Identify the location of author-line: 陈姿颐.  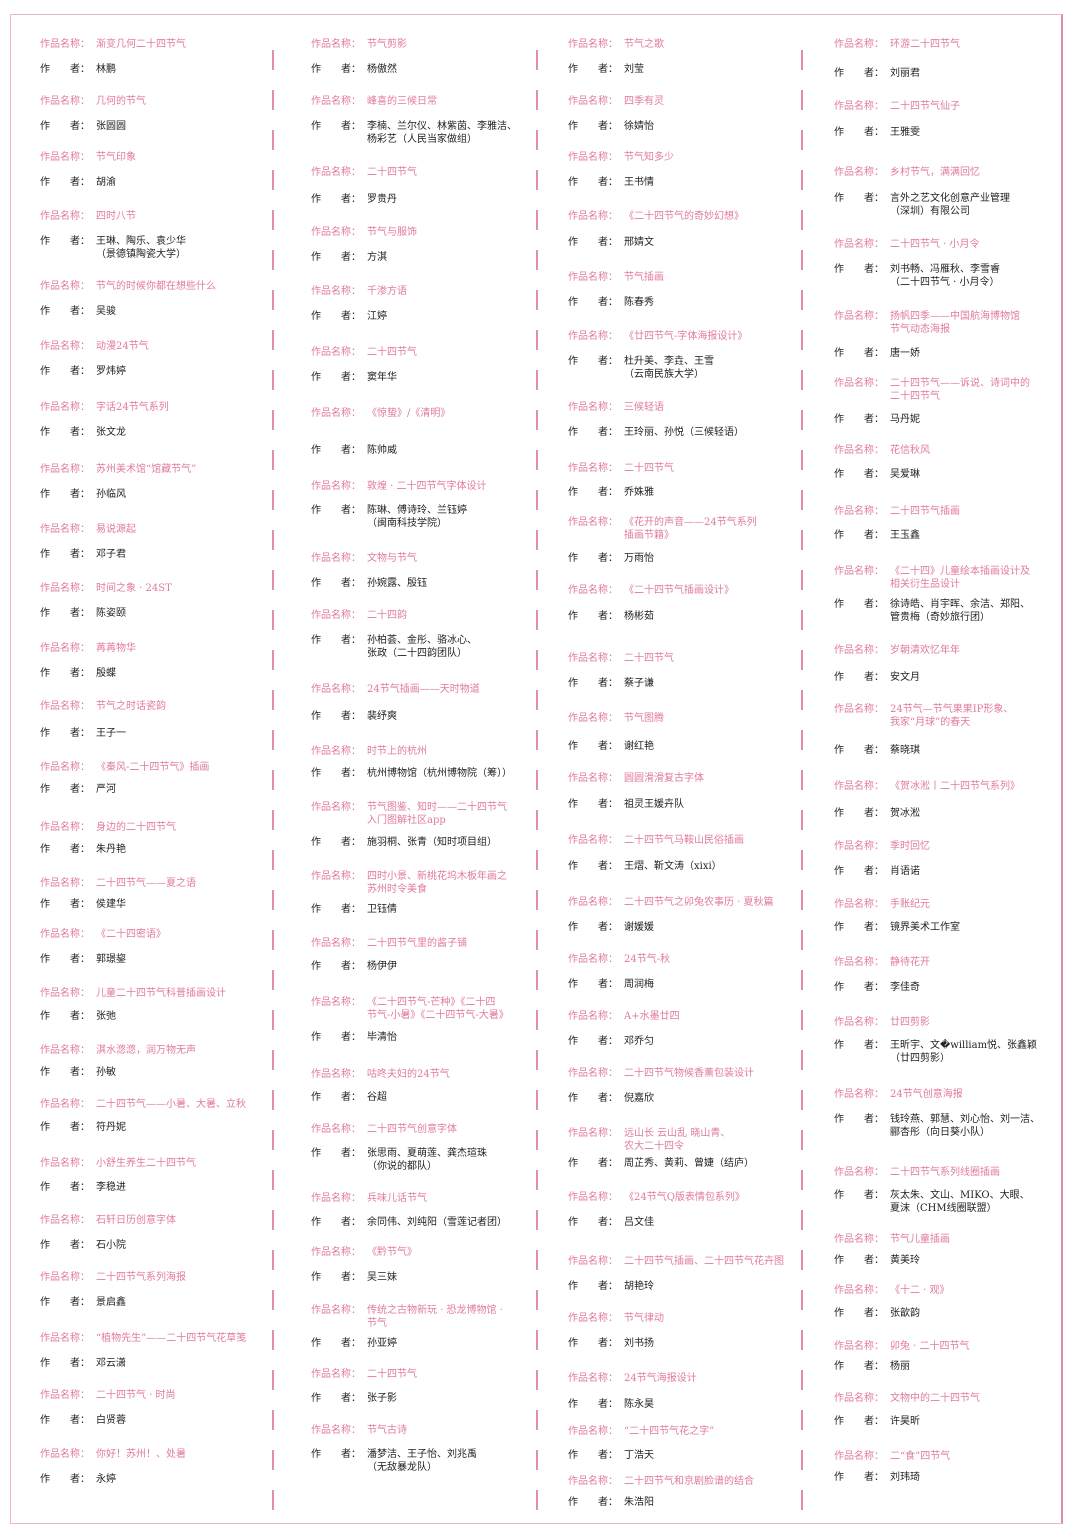
(111, 613).